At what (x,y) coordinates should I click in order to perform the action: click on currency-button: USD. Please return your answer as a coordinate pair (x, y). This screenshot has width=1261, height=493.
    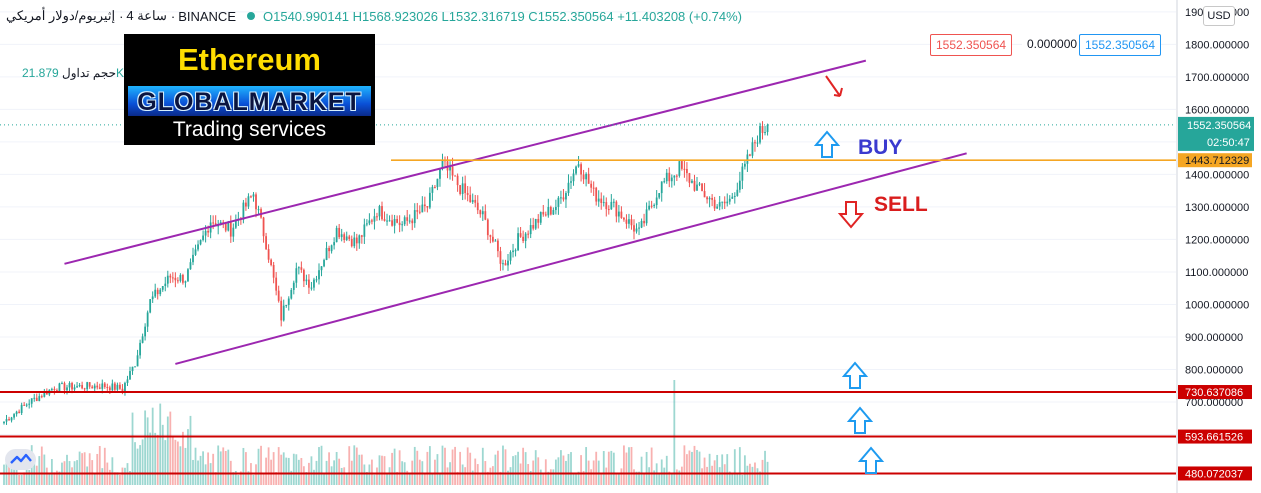
    Looking at the image, I should click on (1219, 16).